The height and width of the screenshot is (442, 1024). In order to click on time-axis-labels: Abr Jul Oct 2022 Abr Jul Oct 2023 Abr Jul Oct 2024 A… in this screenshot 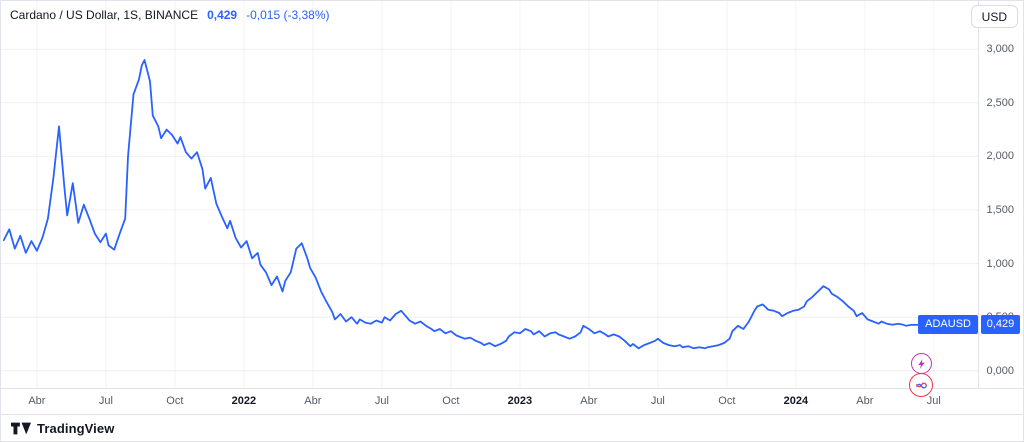, I will do `click(489, 401)`.